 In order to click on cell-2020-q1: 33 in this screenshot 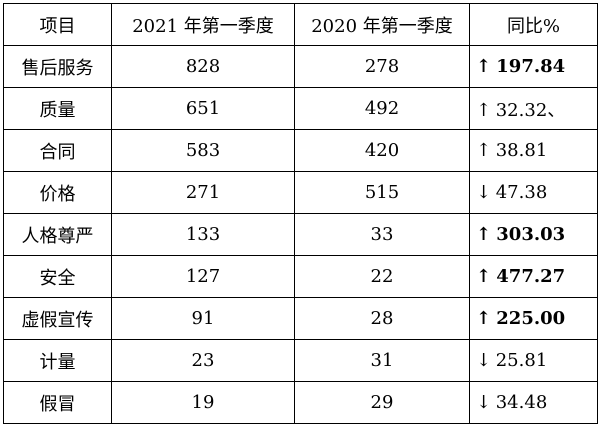, I will do `click(382, 234)`.